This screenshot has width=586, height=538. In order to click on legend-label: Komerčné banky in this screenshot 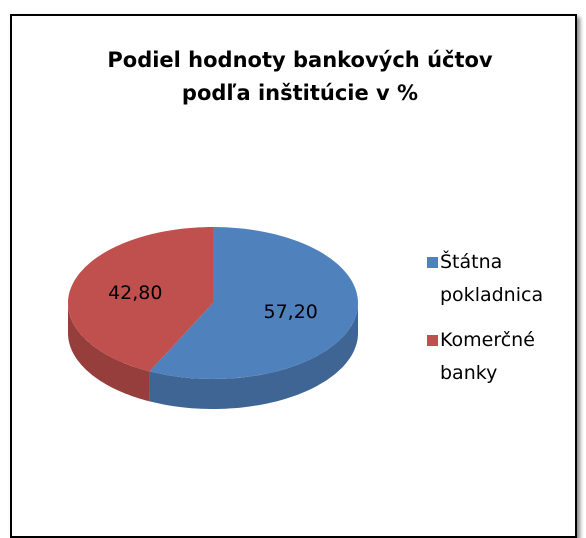, I will do `click(487, 356)`.